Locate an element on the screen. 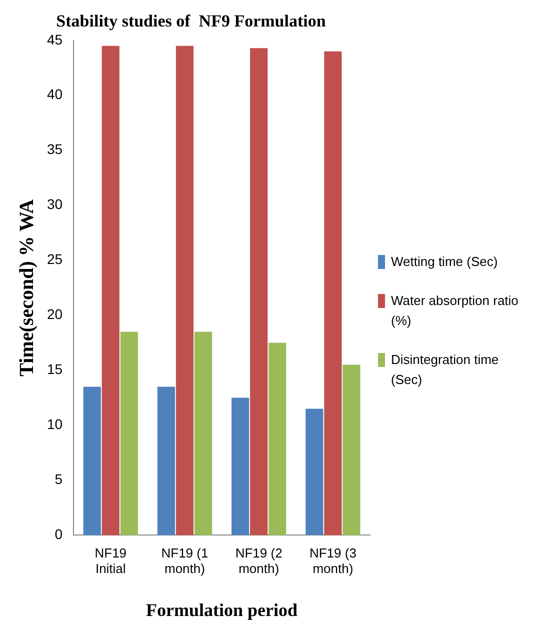 This screenshot has width=544, height=644. y-tick-label: 30 is located at coordinates (54, 204).